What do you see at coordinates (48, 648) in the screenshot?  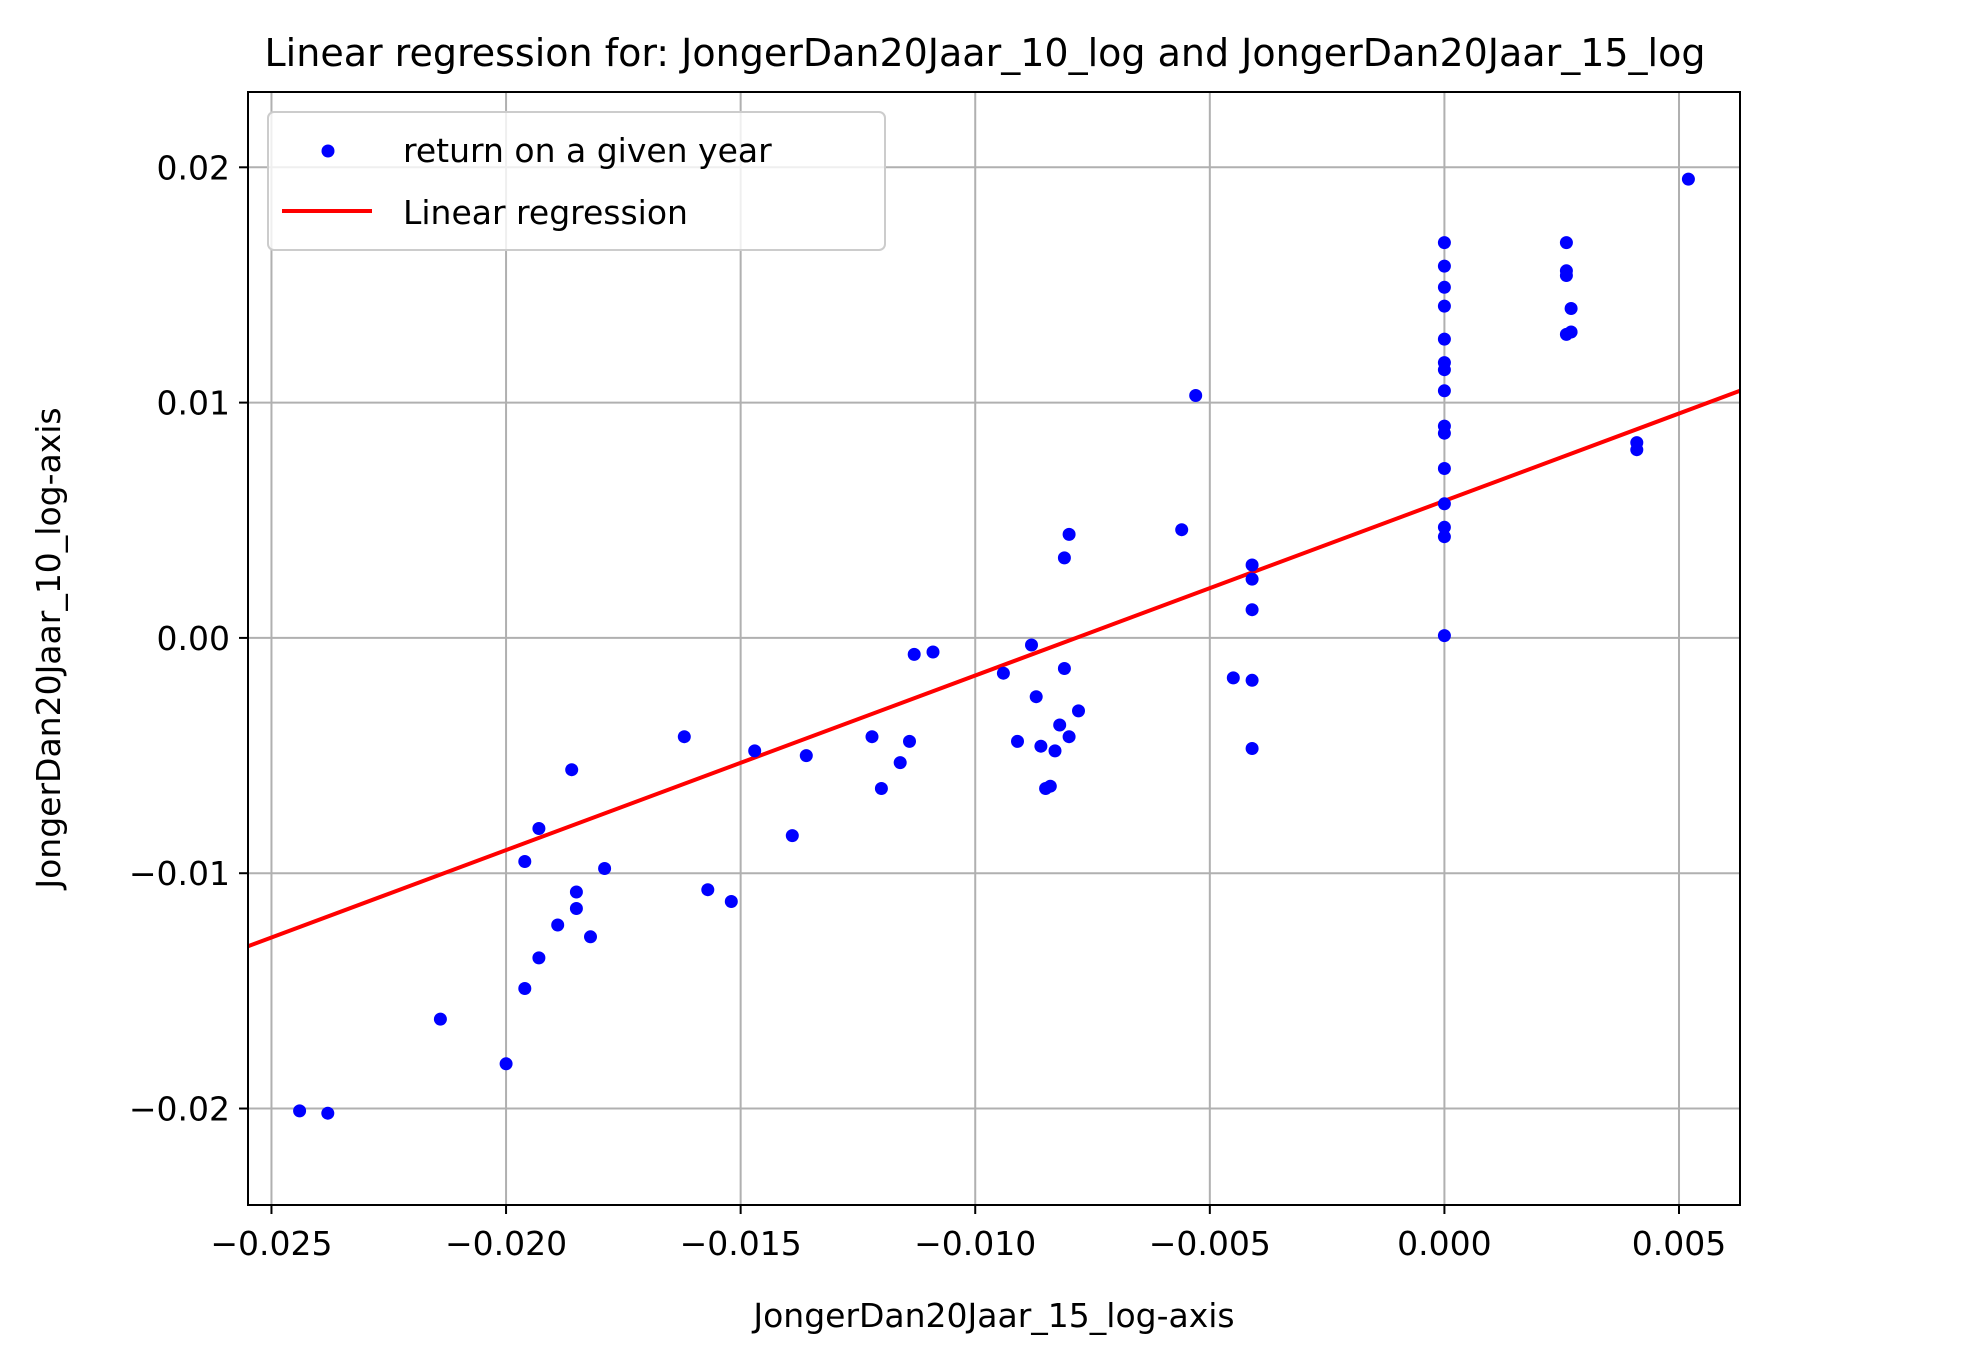 I see `y-axis-label: JongerDan20Jaar_10_log-axis` at bounding box center [48, 648].